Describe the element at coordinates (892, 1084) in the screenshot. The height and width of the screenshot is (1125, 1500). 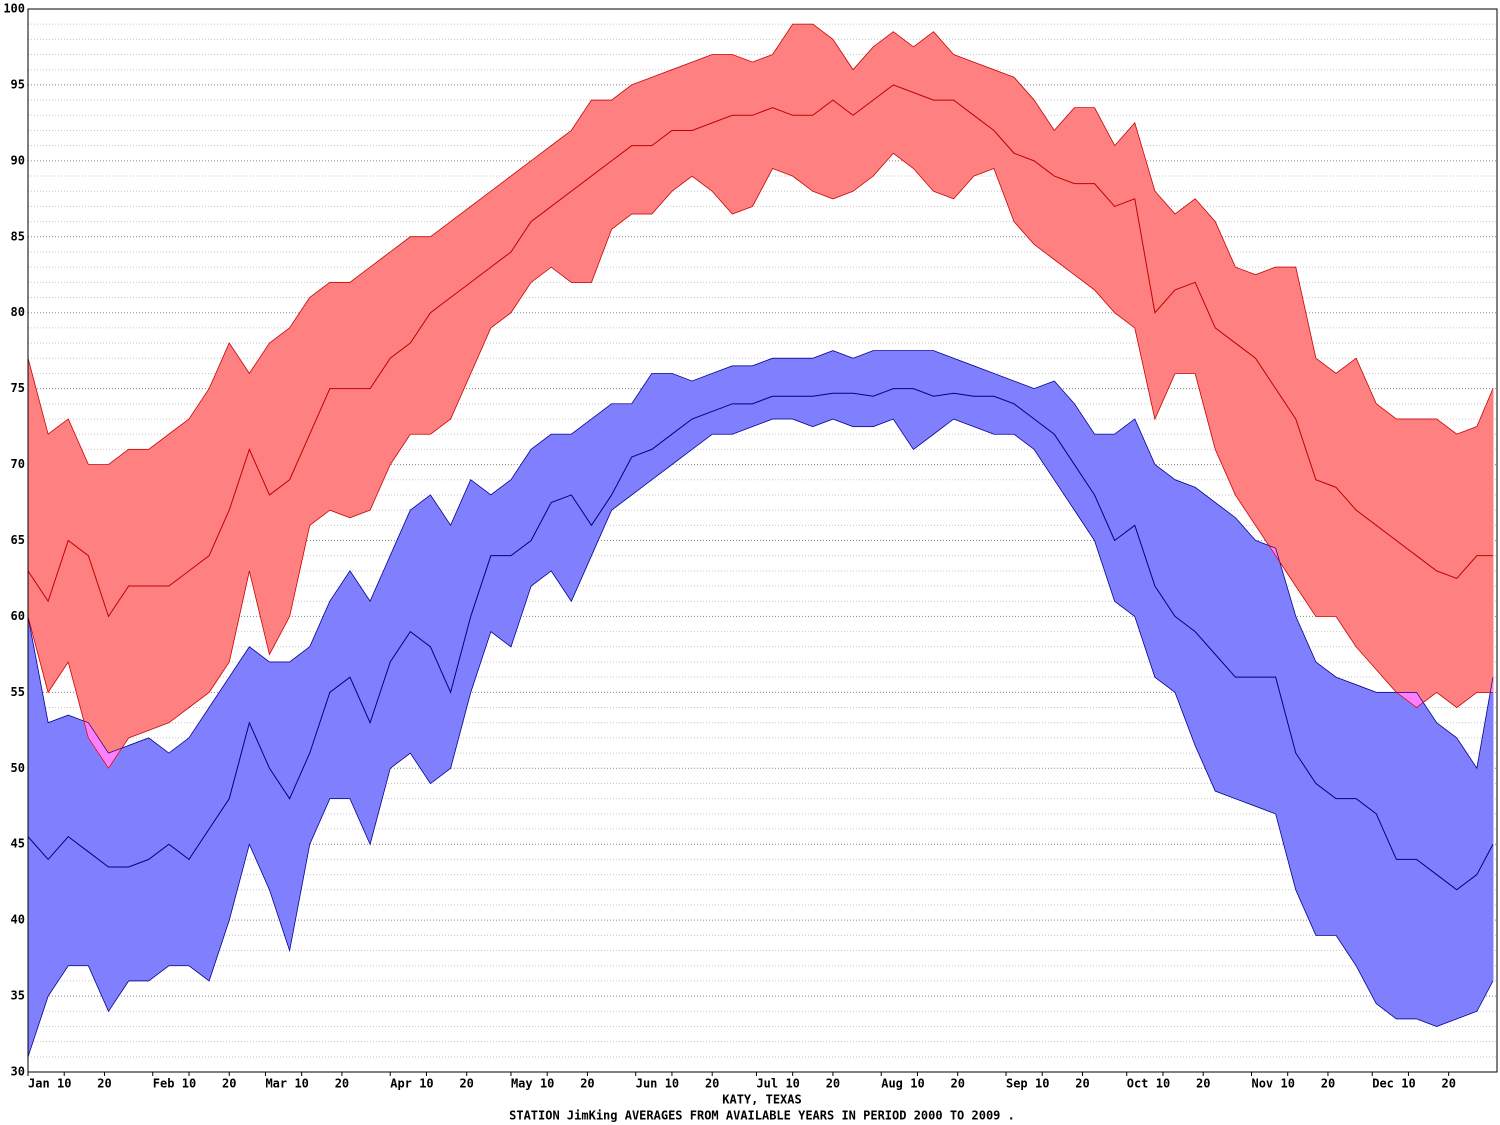
I see `x-tick-label: Aug` at that location.